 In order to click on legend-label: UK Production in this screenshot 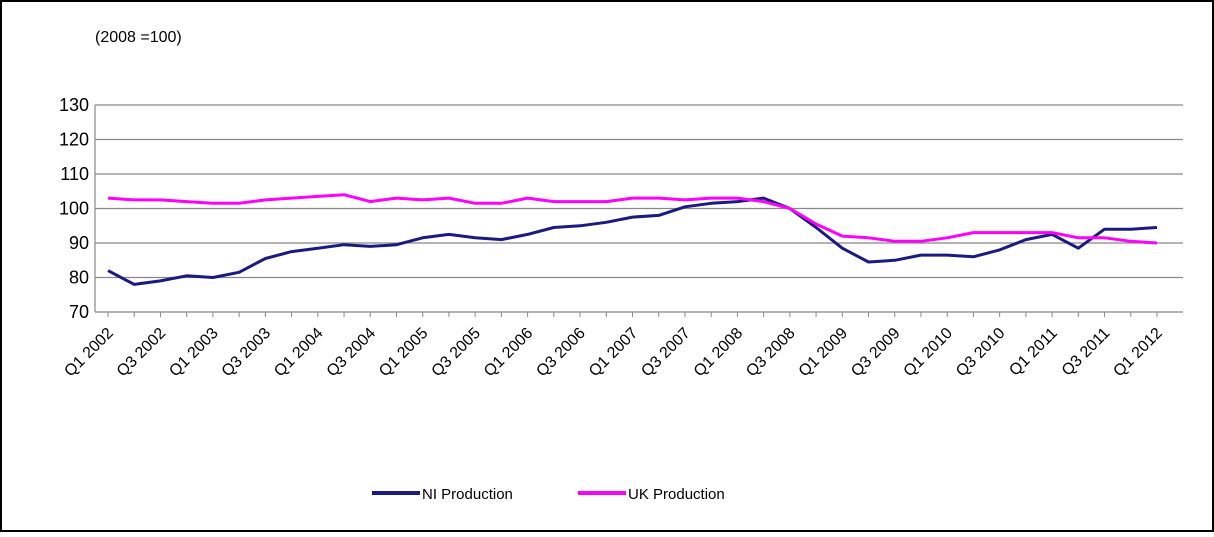, I will do `click(676, 494)`.